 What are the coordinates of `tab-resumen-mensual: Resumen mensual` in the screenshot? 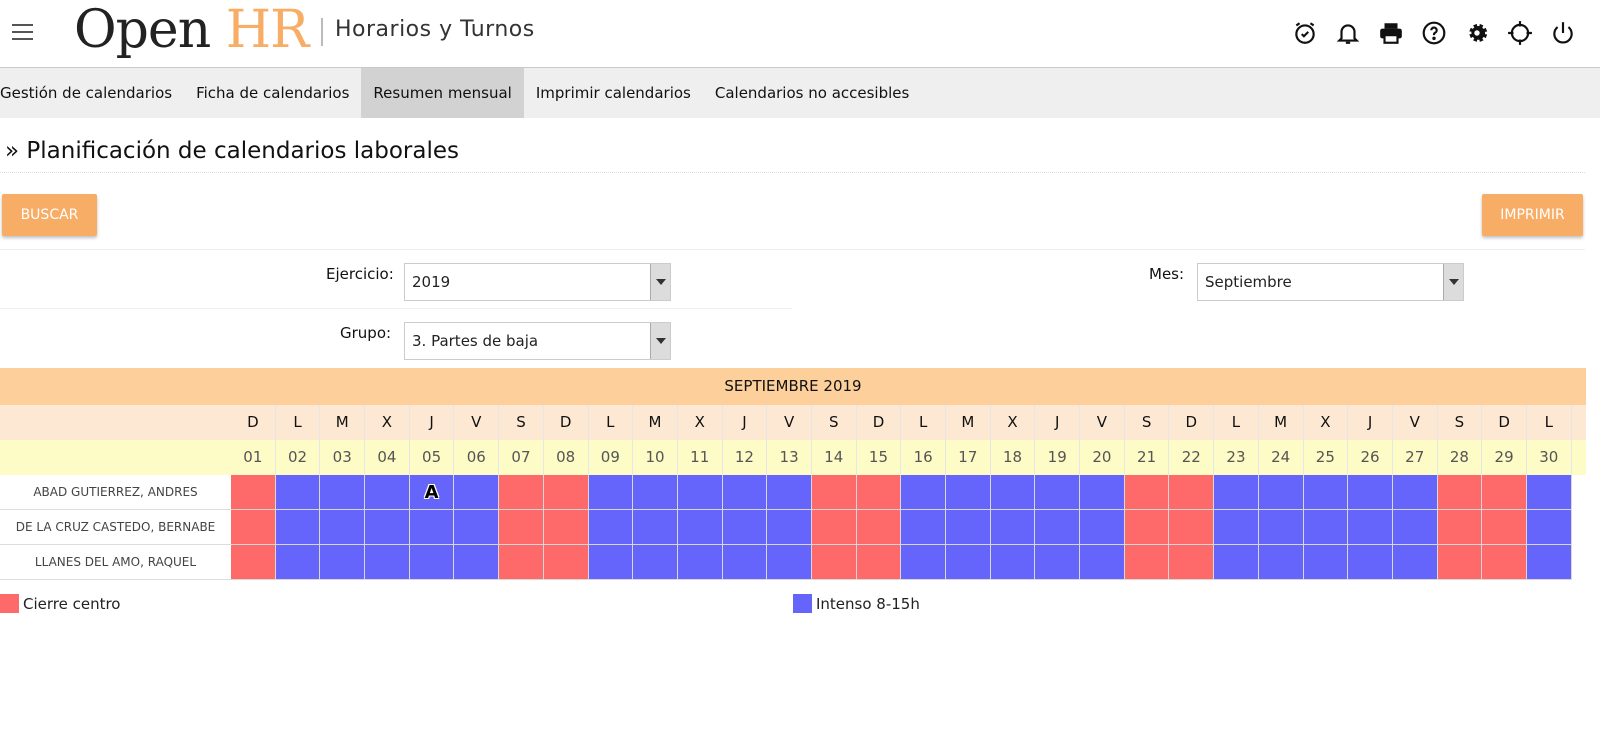 It's located at (442, 93).